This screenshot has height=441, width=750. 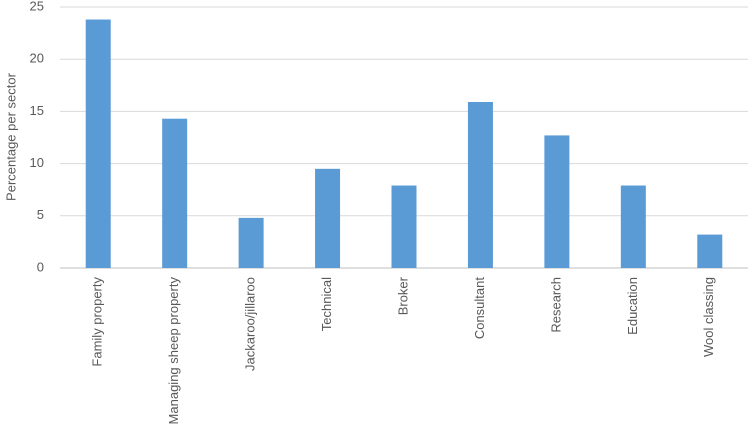 I want to click on x-tick-label: Consultant, so click(x=479, y=308).